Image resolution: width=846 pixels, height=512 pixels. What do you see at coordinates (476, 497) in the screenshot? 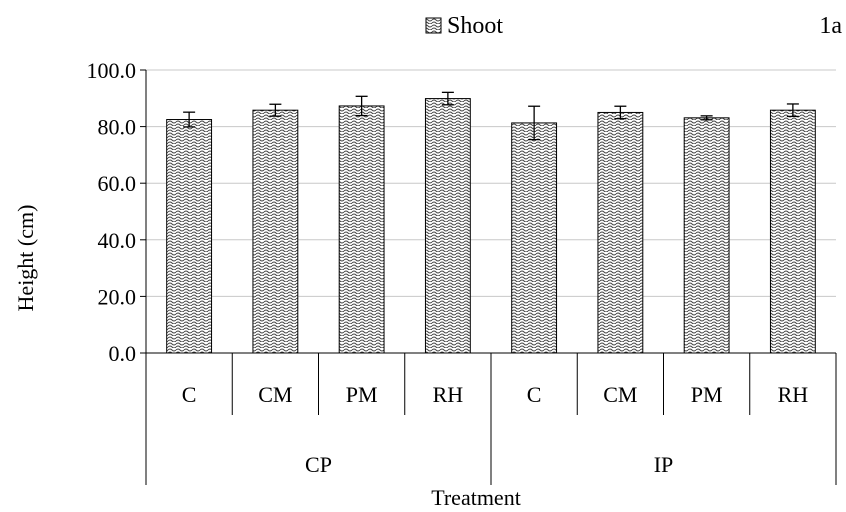
I see `x-axis-label: Treatment` at bounding box center [476, 497].